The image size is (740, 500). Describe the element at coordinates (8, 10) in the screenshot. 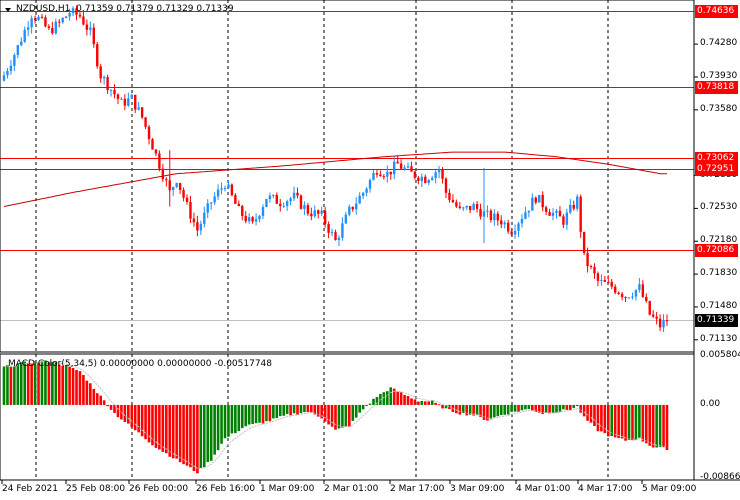

I see `chart-menu-icon` at that location.